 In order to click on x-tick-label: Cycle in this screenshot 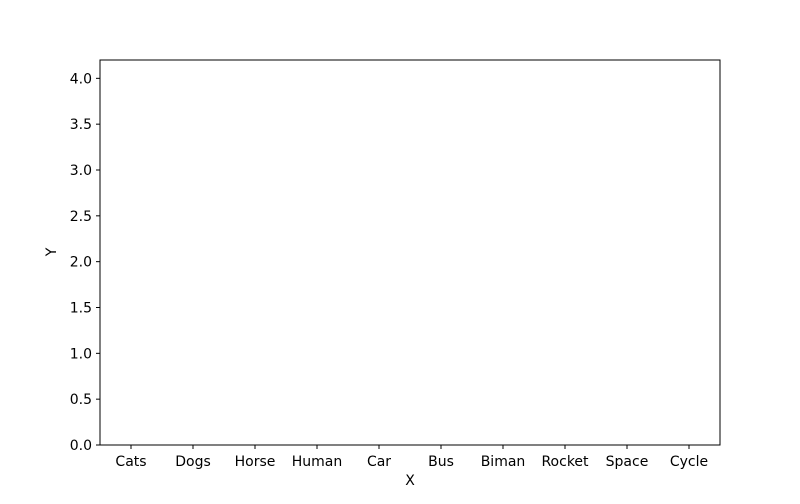, I will do `click(689, 462)`.